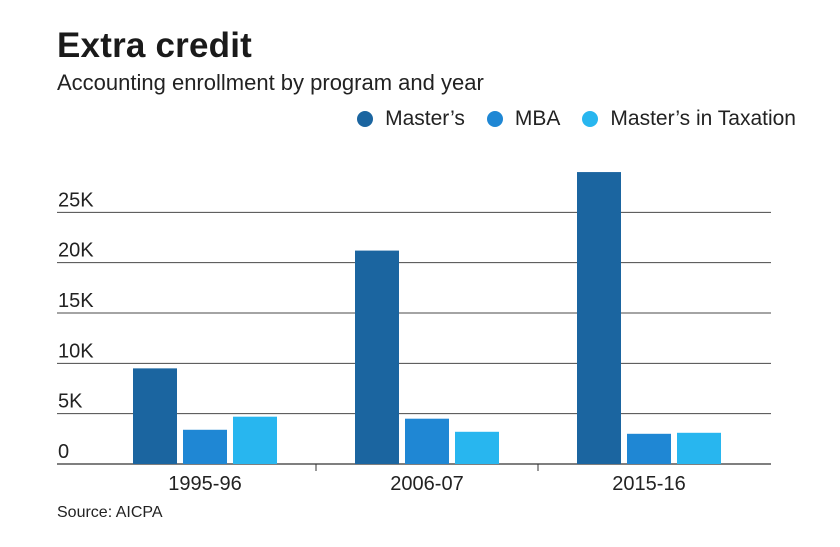  I want to click on legend-swatch-taxation, so click(590, 119).